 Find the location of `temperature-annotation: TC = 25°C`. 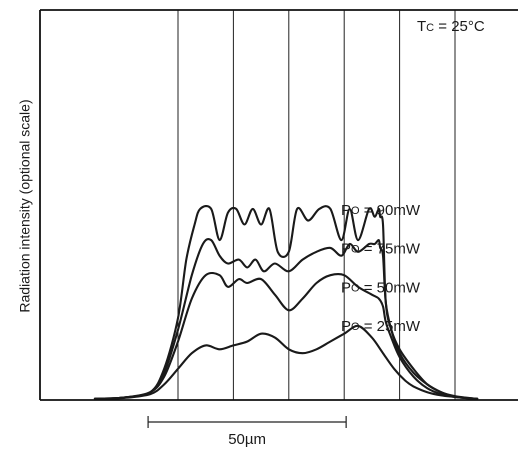

temperature-annotation: TC = 25°C is located at coordinates (451, 26).